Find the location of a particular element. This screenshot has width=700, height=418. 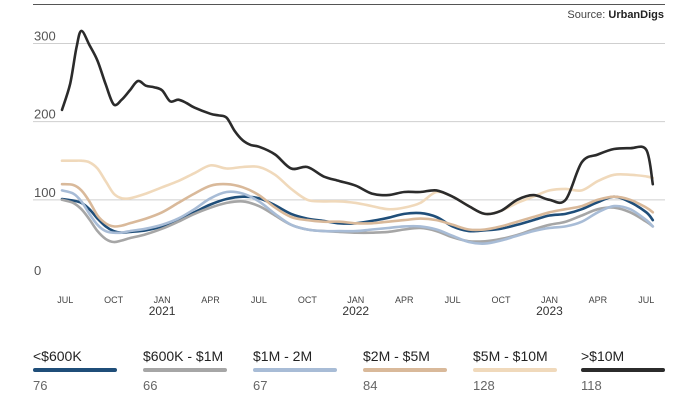

source-prefix: Source: is located at coordinates (586, 15).